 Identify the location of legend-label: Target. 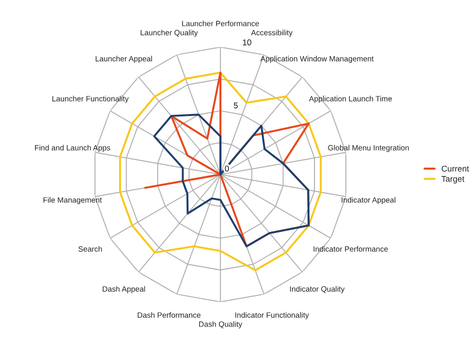
(452, 180).